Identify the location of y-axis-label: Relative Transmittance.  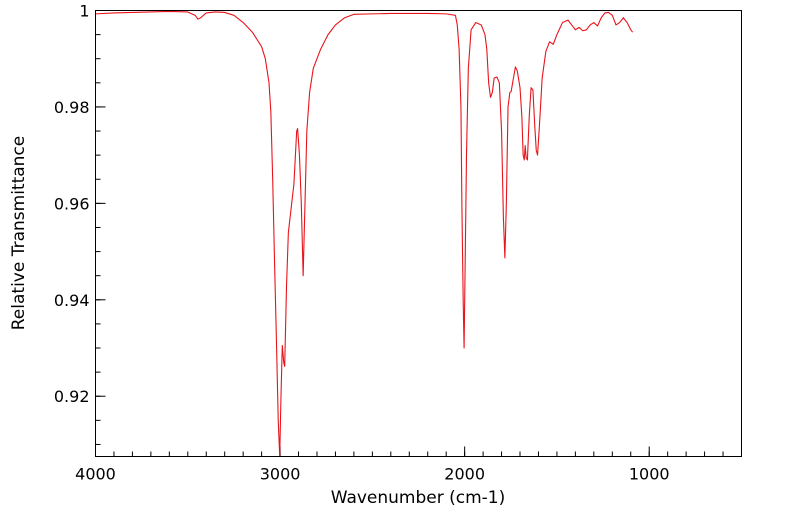
(19, 233).